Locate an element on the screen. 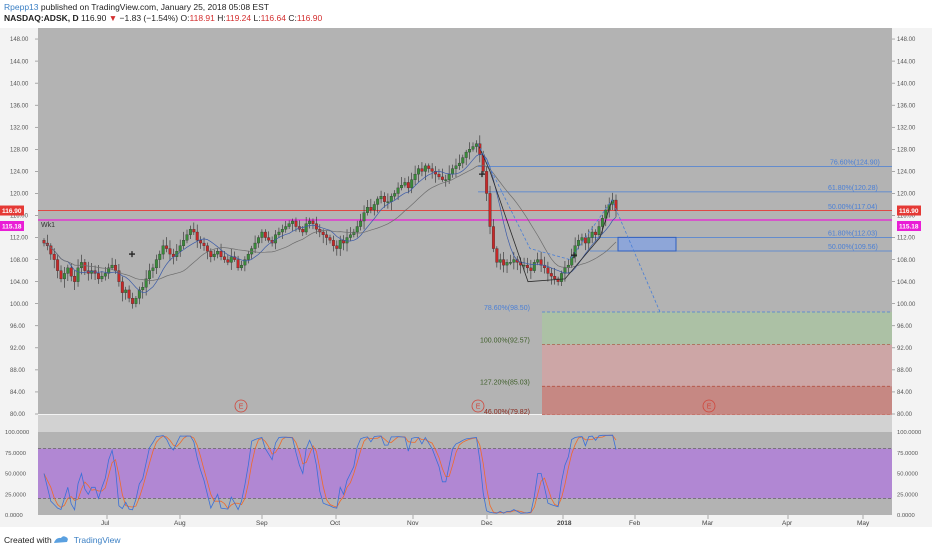  high-value: 119.24 is located at coordinates (238, 18).